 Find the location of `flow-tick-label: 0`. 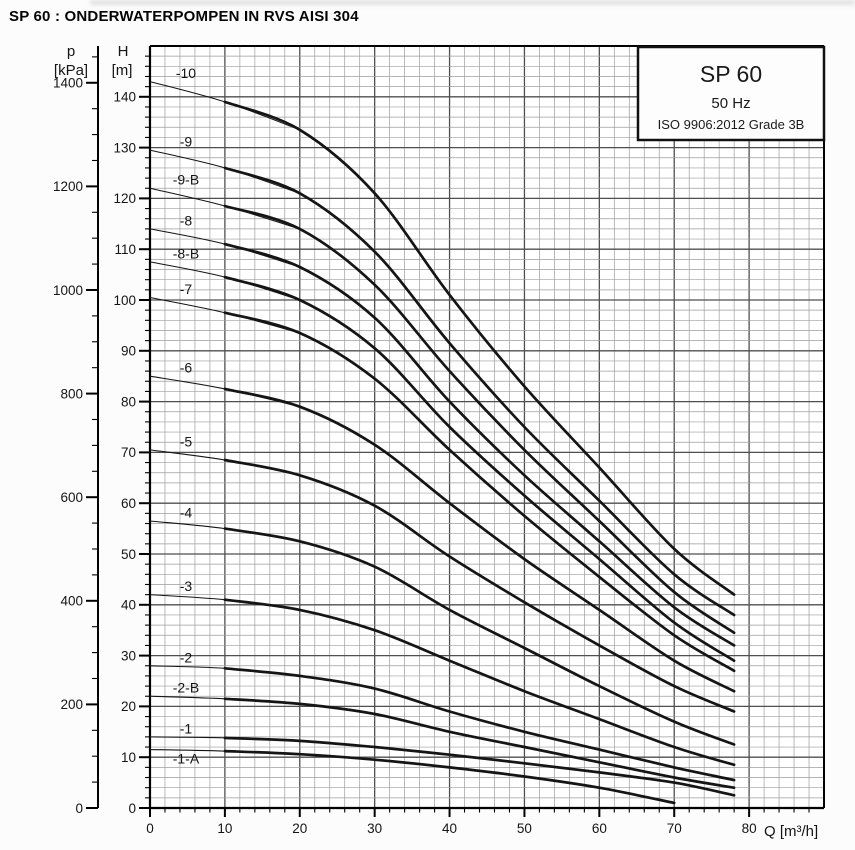

flow-tick-label: 0 is located at coordinates (150, 828).